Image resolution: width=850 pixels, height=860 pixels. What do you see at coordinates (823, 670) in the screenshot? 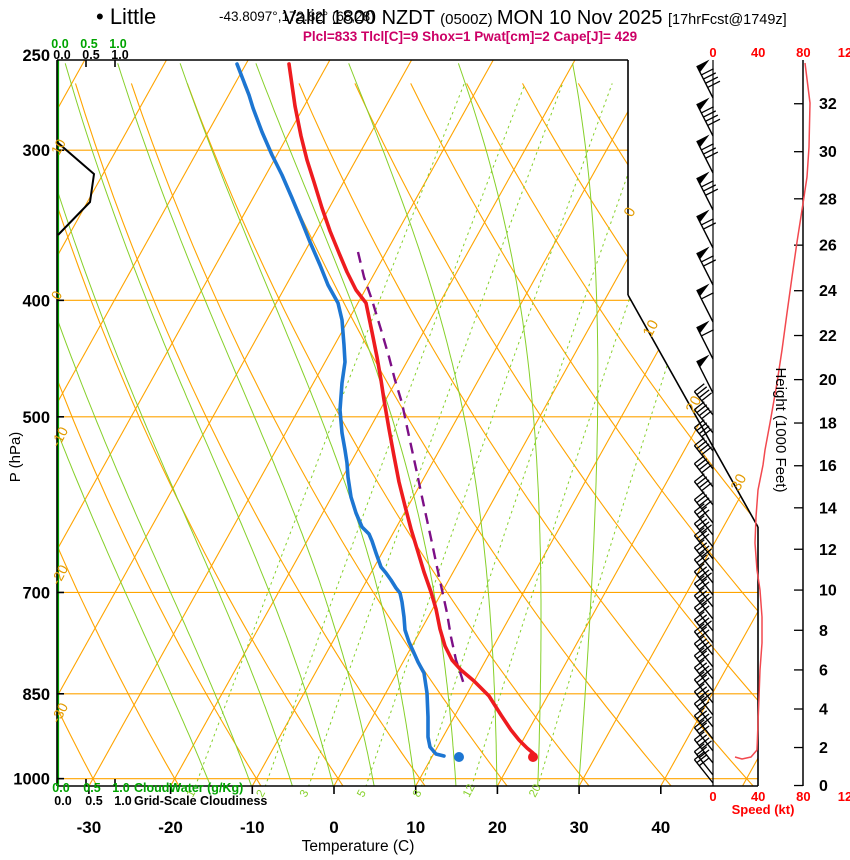
I see `height-tick-label: 6` at bounding box center [823, 670].